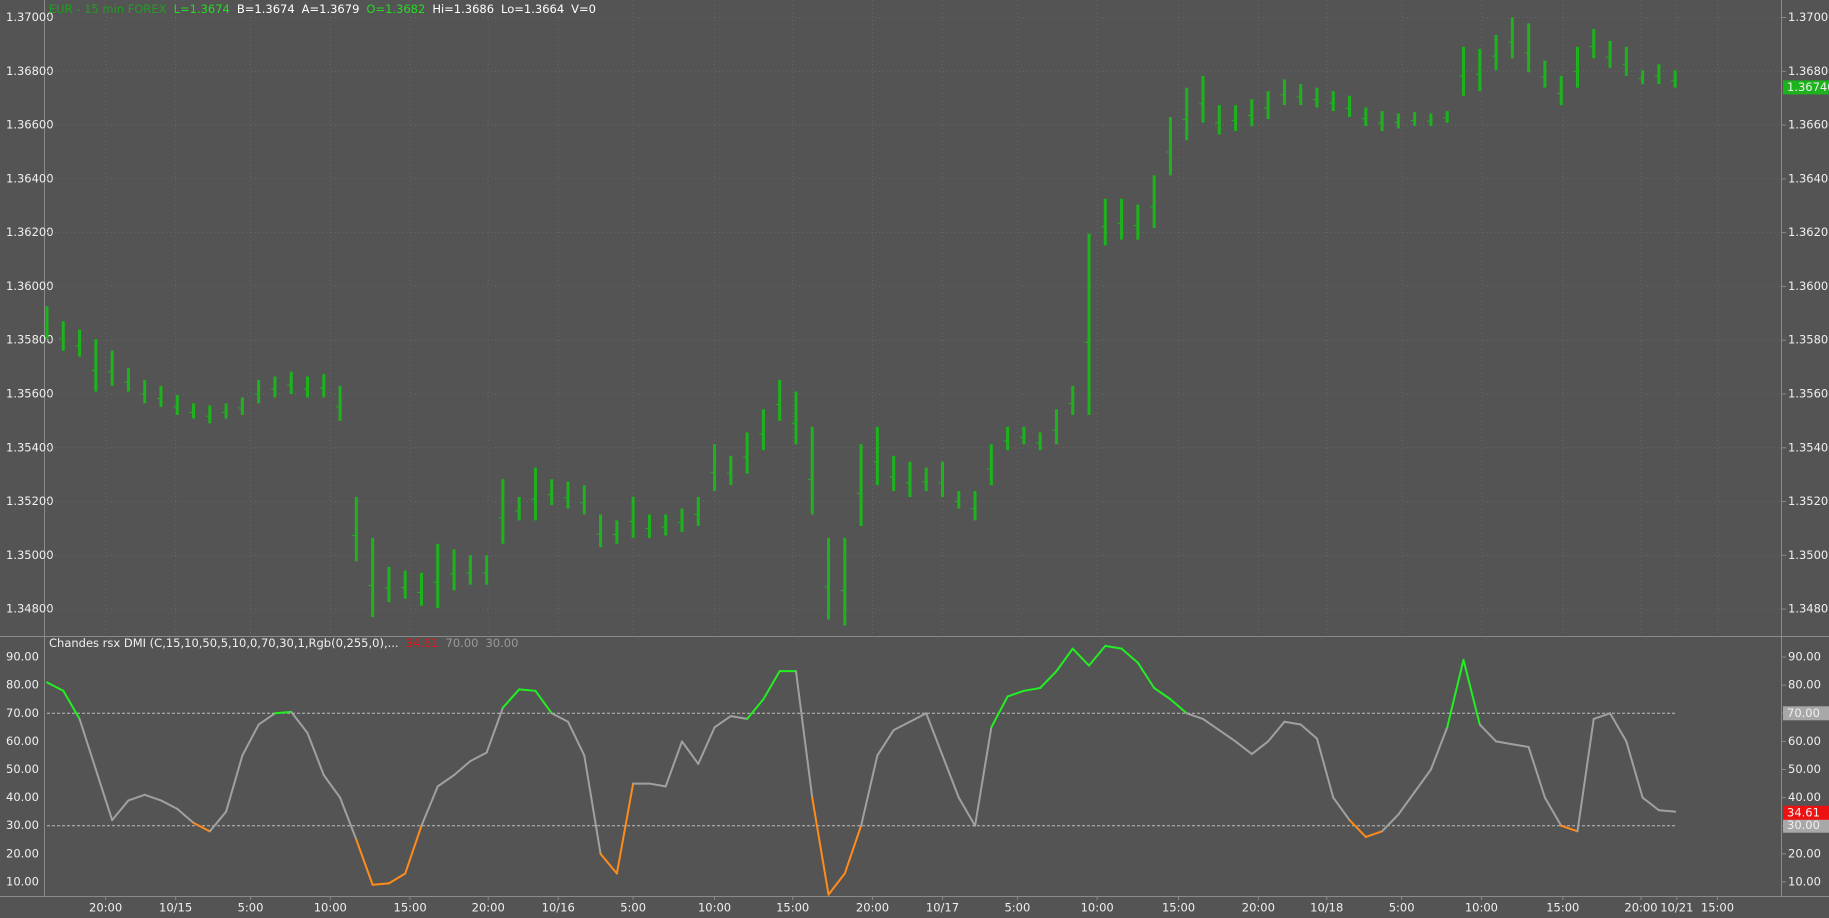 The image size is (1829, 918). I want to click on y-tick-label-right: 1.35000, so click(1808, 555).